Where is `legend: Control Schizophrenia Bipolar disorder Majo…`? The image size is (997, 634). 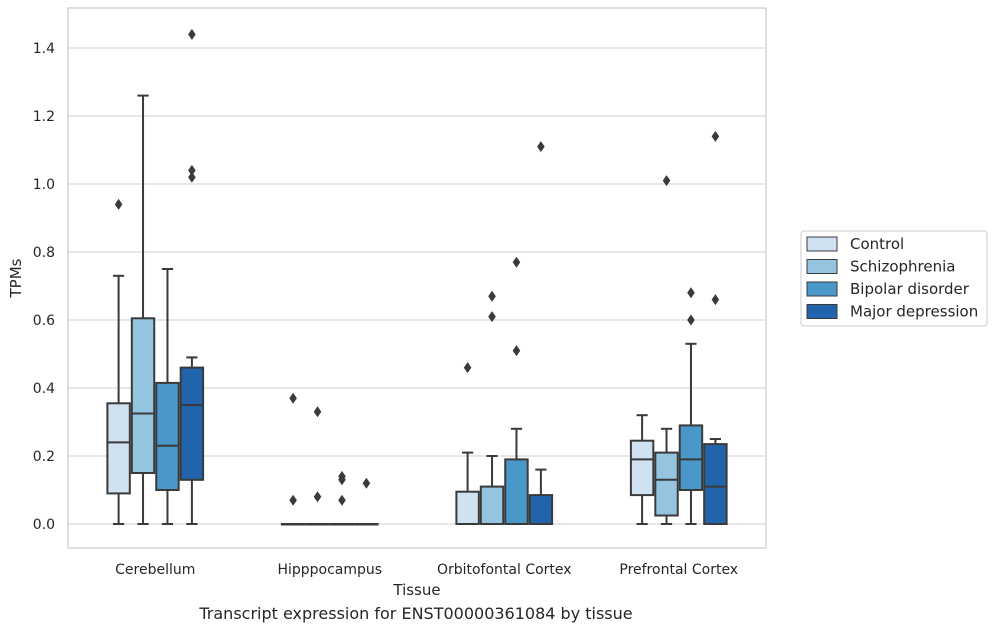
legend: Control Schizophrenia Bipolar disorder Majo… is located at coordinates (894, 278).